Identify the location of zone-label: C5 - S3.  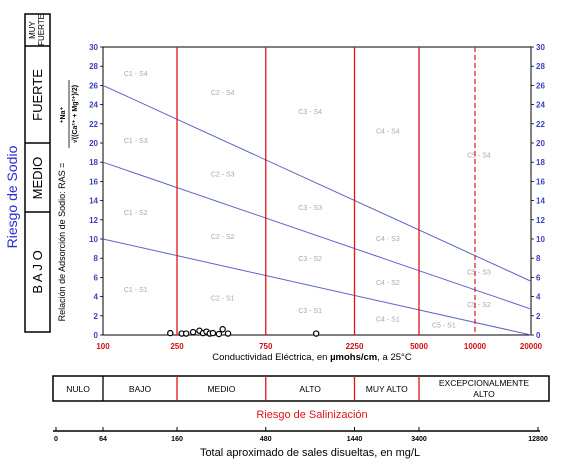
(479, 273).